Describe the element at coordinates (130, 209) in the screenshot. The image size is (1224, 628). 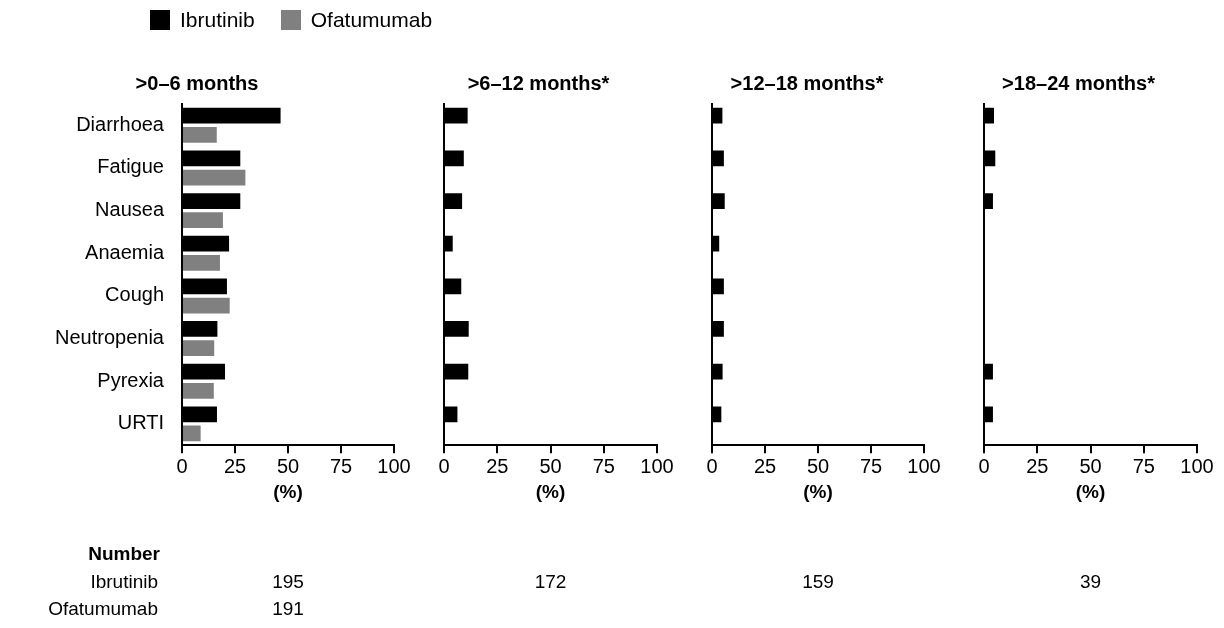
I see `y-tick-label: Nausea` at that location.